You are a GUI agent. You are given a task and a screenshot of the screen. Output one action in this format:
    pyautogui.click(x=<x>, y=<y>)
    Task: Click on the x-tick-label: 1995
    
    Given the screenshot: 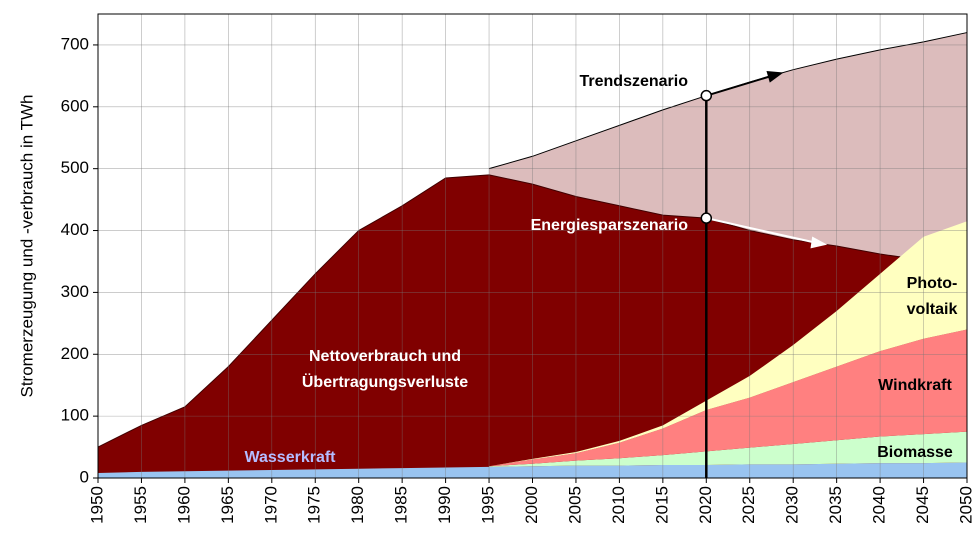 What is the action you would take?
    pyautogui.click(x=488, y=505)
    